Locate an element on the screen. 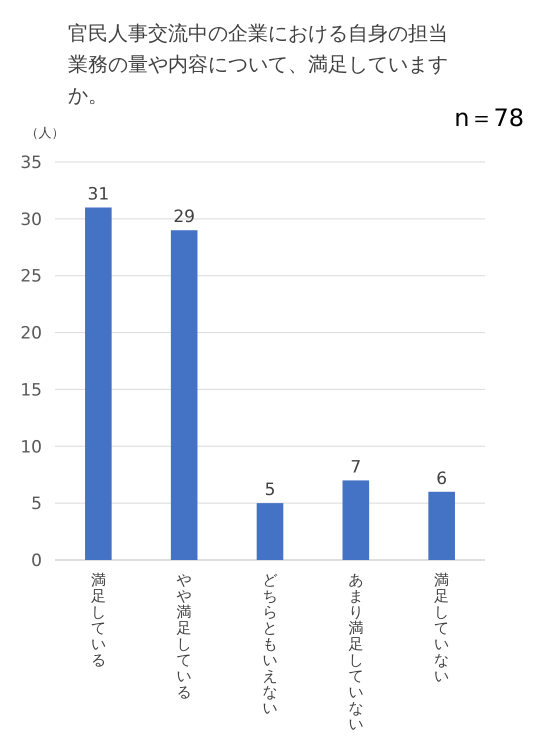  y-tick-label: 25 is located at coordinates (31, 276).